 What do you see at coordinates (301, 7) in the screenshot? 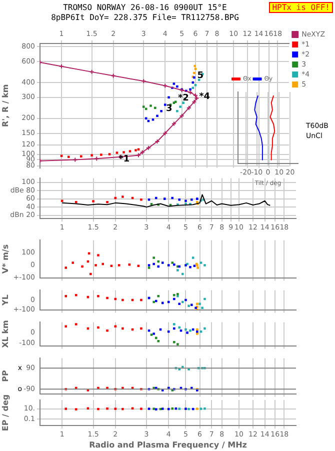
I see `text: HPTx is OFF!` at bounding box center [301, 7].